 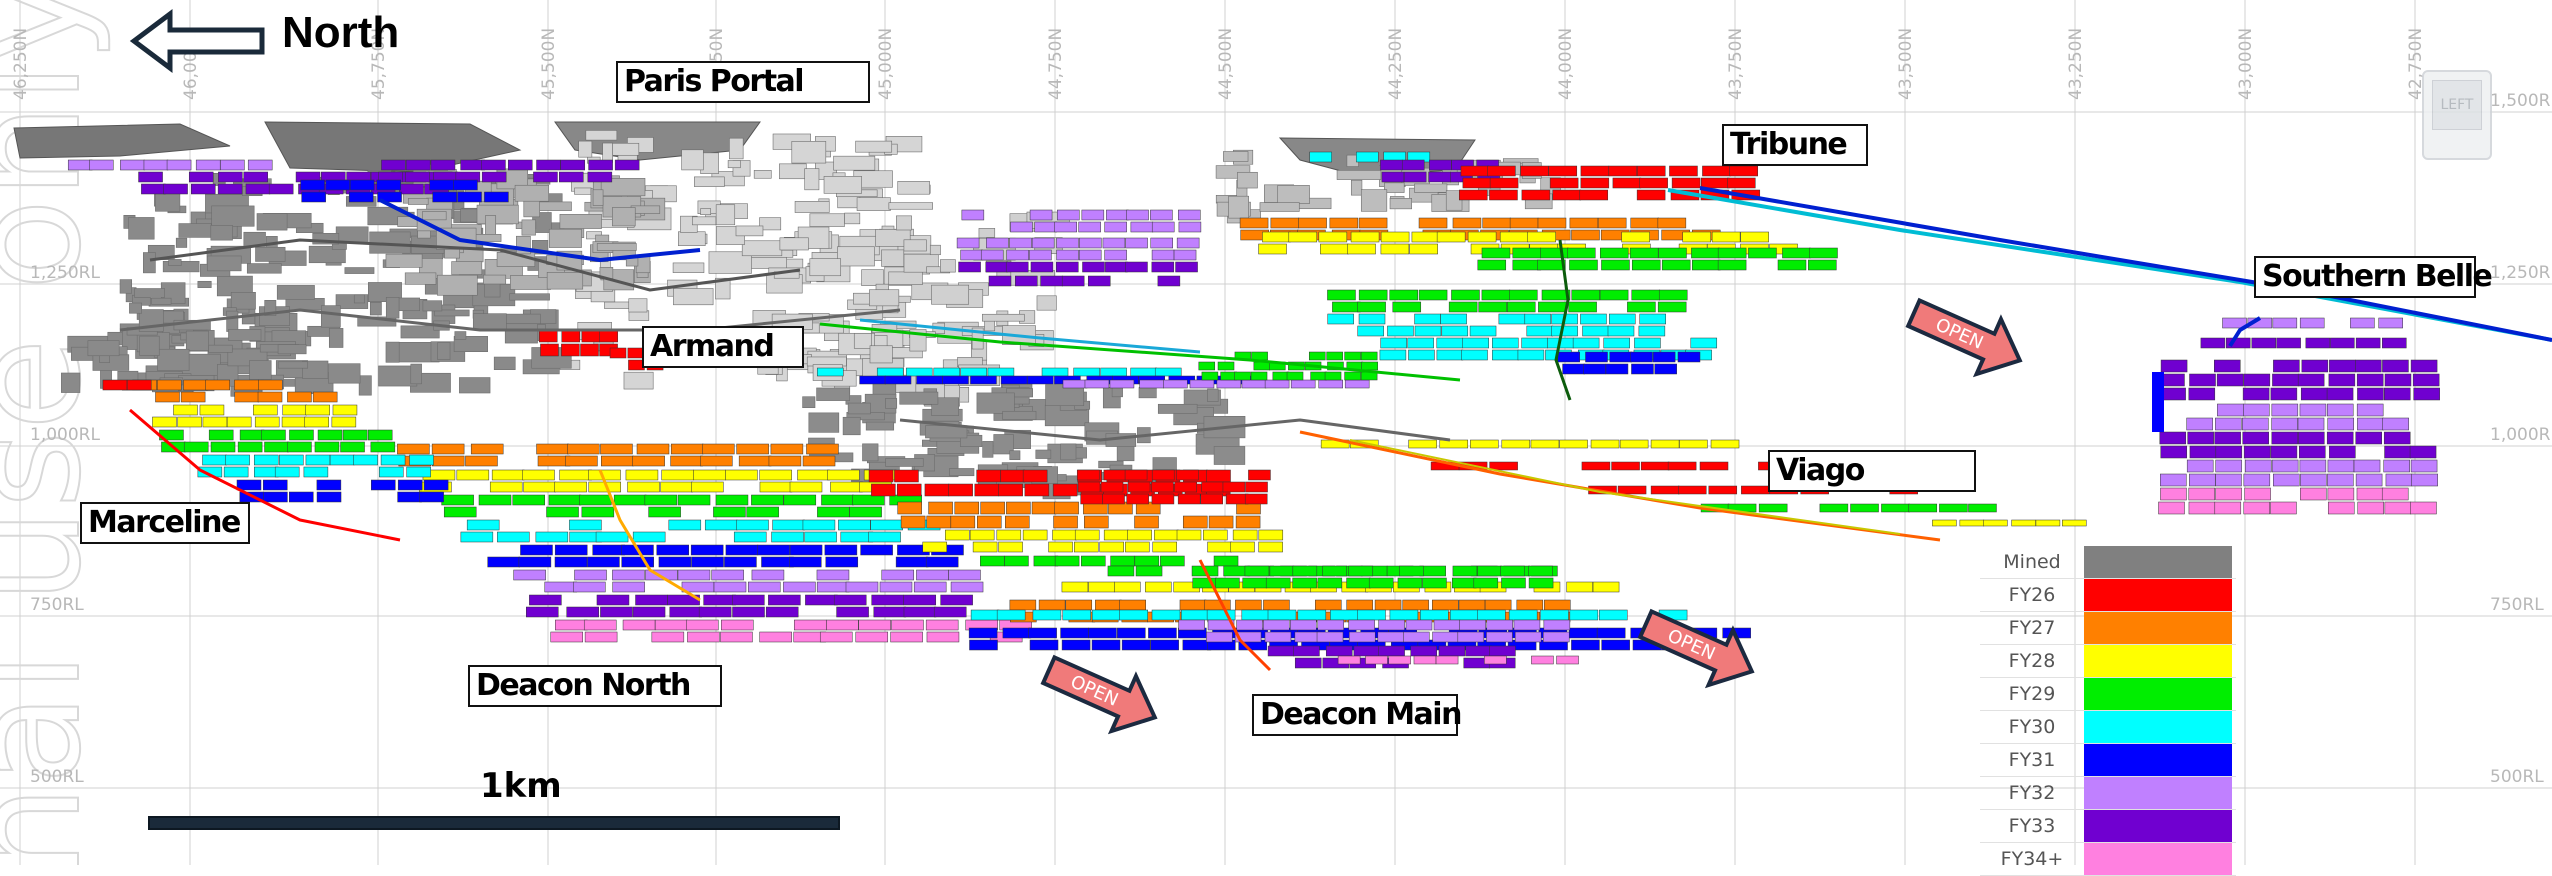 What do you see at coordinates (1964, 337) in the screenshot?
I see `open-arrow-icon: OPEN` at bounding box center [1964, 337].